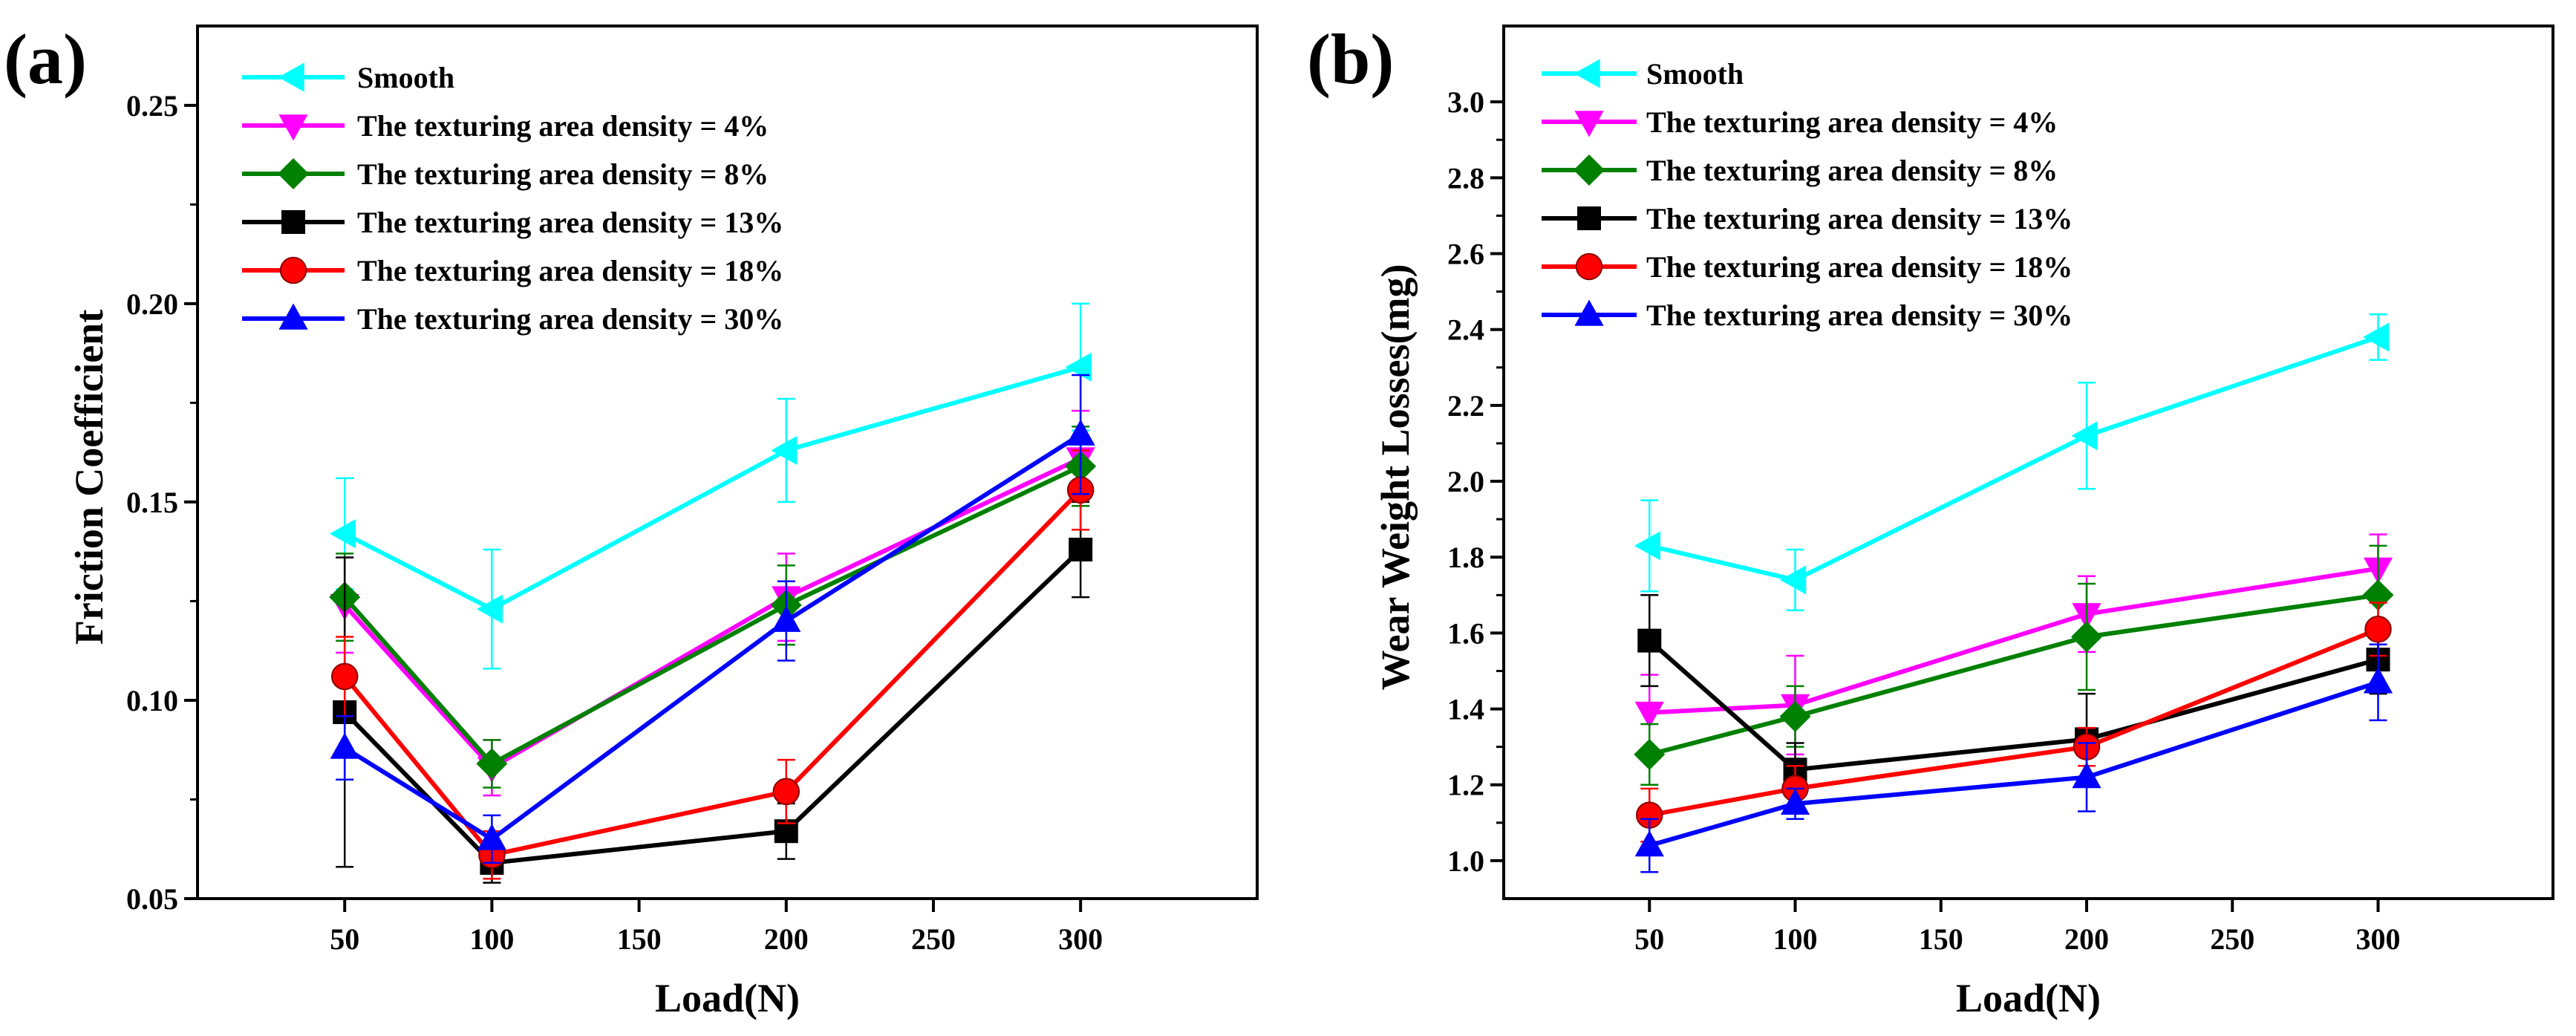  Describe the element at coordinates (1395, 477) in the screenshot. I see `y-axis-title: Wear Weight Losses(mg)` at that location.